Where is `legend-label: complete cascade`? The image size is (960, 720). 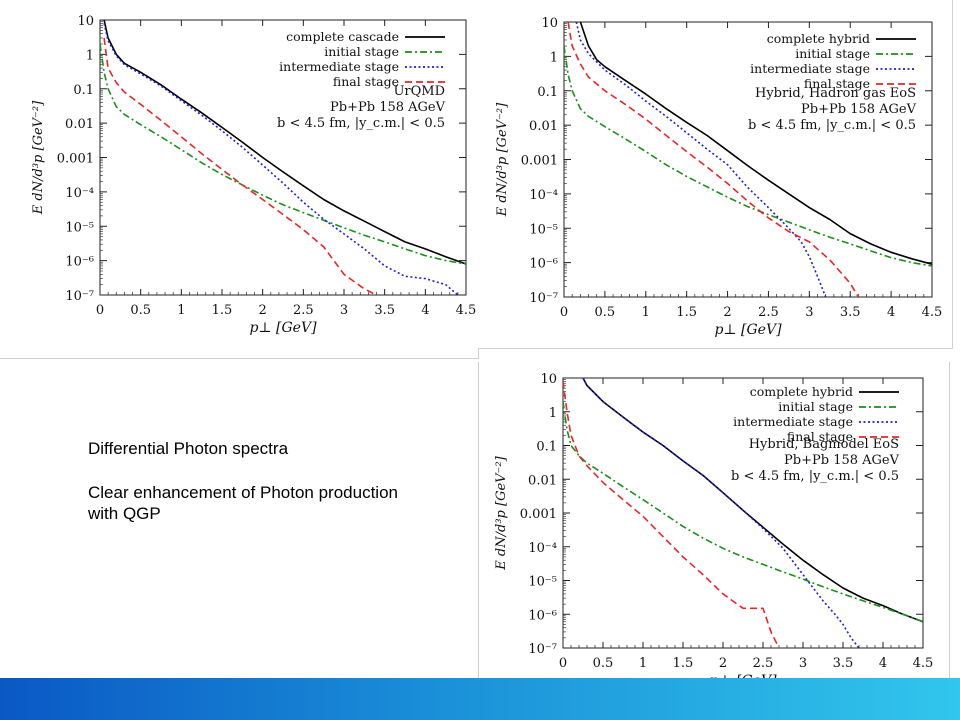 legend-label: complete cascade is located at coordinates (342, 36).